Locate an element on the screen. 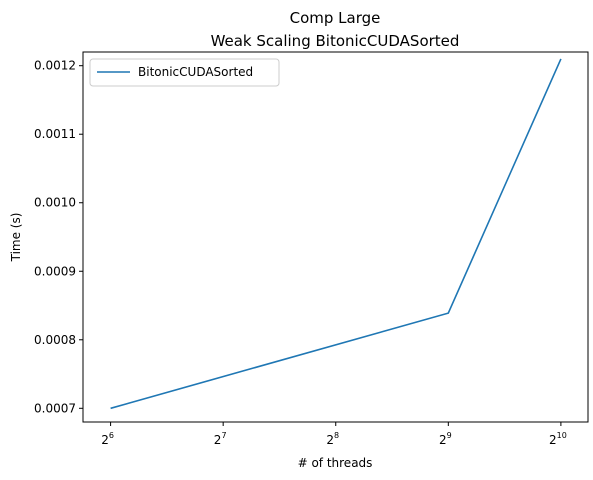 The height and width of the screenshot is (480, 593). x-axis-label: # of threads is located at coordinates (335, 463).